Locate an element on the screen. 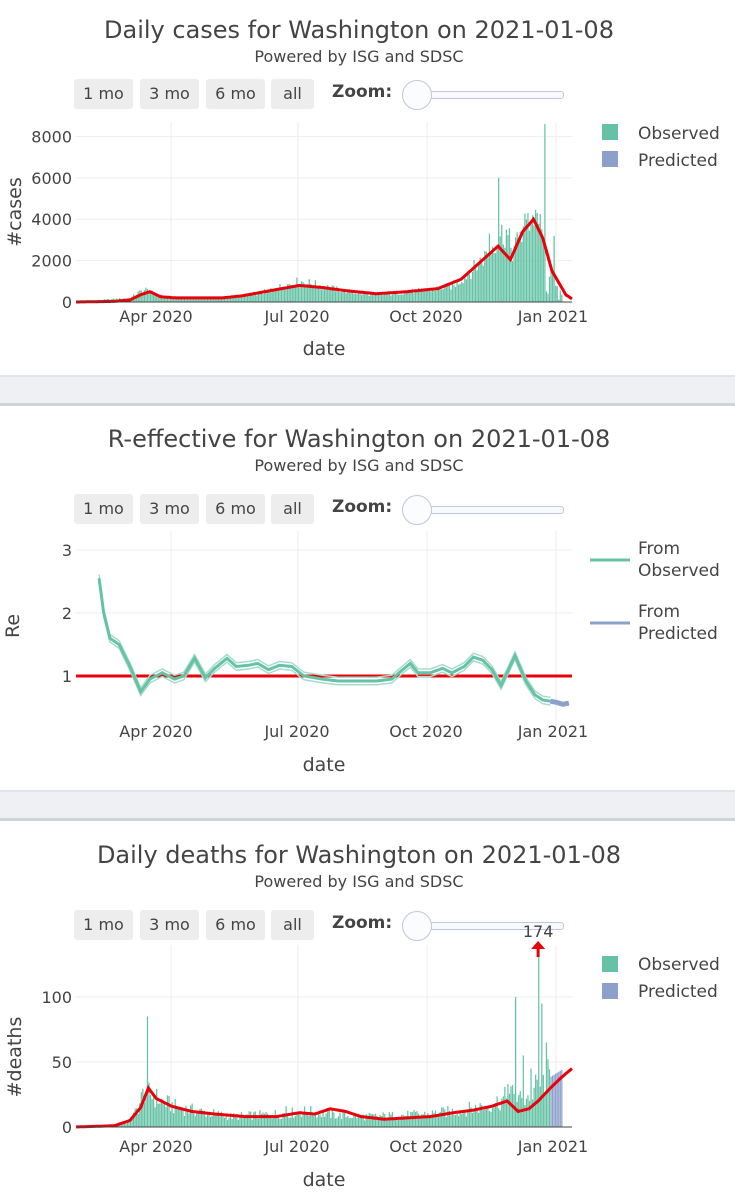 Image resolution: width=735 pixels, height=1200 pixels. legend-predicted-label-line1: From is located at coordinates (659, 612).